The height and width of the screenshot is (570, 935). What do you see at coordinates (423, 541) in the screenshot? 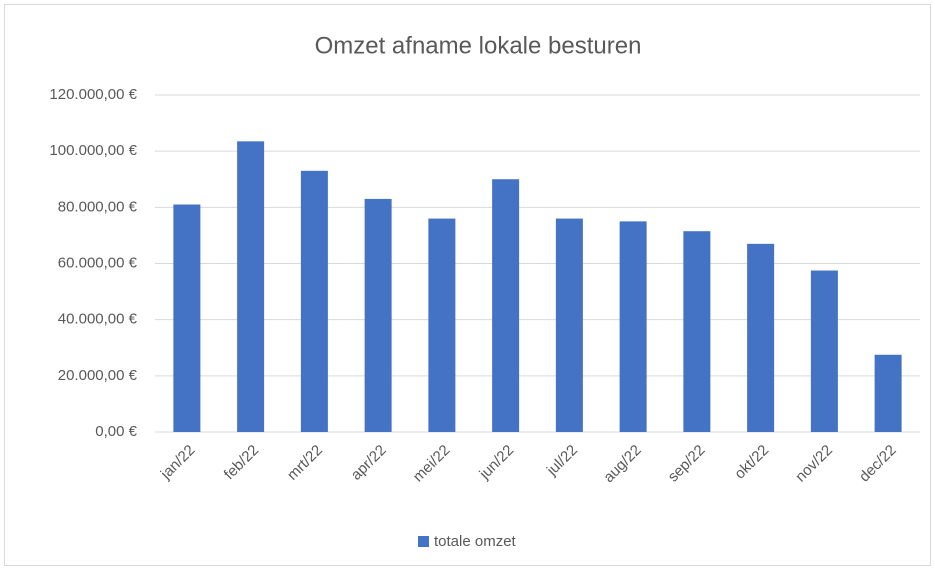
I see `legend-swatch` at bounding box center [423, 541].